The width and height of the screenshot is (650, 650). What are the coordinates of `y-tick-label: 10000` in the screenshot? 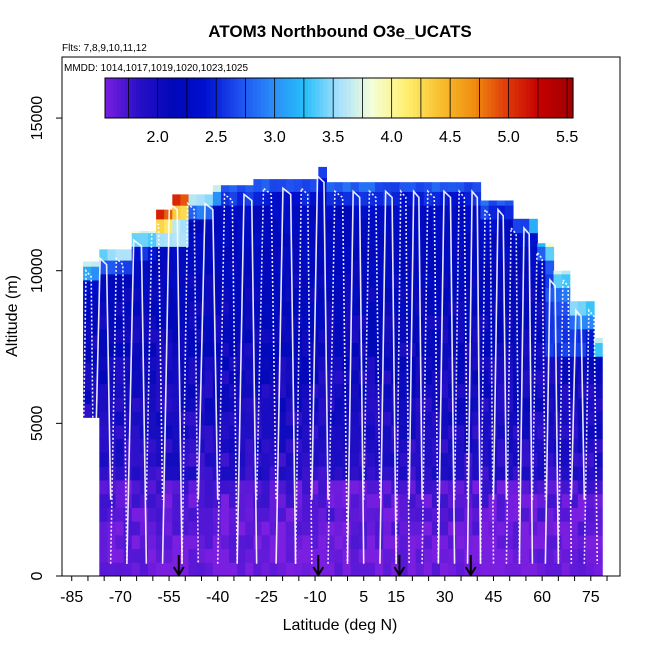 It's located at (37, 270).